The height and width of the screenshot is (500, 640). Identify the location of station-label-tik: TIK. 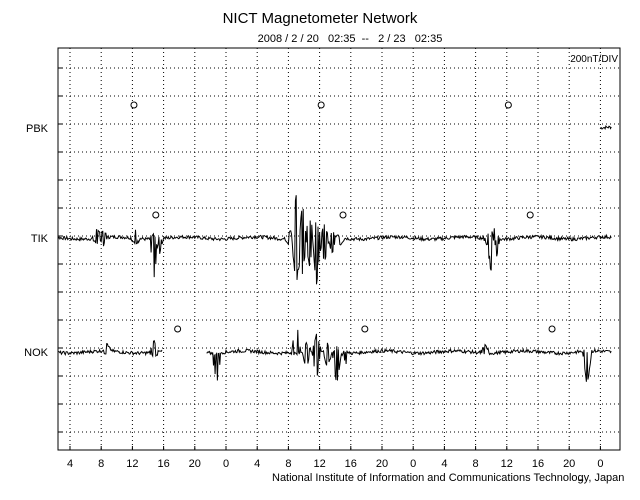
(40, 239).